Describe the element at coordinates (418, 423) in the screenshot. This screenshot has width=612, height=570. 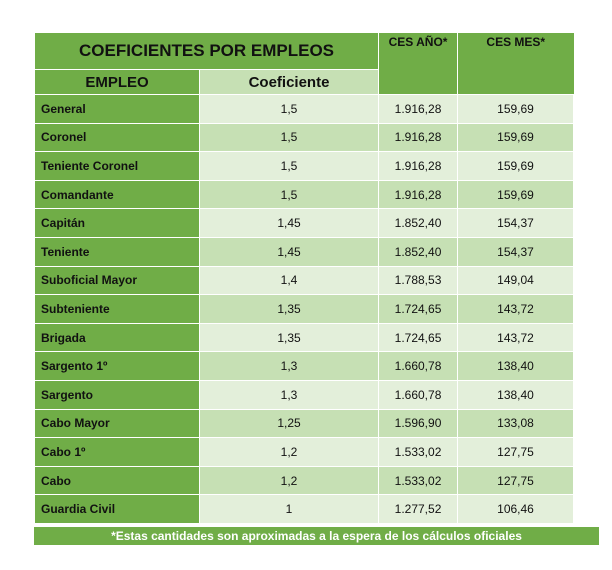
I see `ces-anio-cell: 1.596,90` at that location.